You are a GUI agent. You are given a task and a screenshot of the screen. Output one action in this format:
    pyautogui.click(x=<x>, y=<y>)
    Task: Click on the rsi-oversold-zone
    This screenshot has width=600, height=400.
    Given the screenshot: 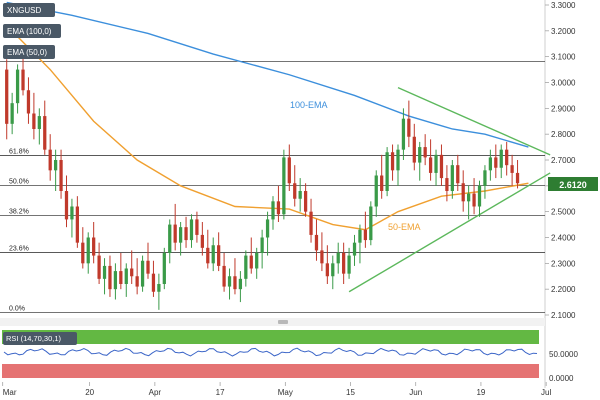 What is the action you would take?
    pyautogui.click(x=270, y=371)
    